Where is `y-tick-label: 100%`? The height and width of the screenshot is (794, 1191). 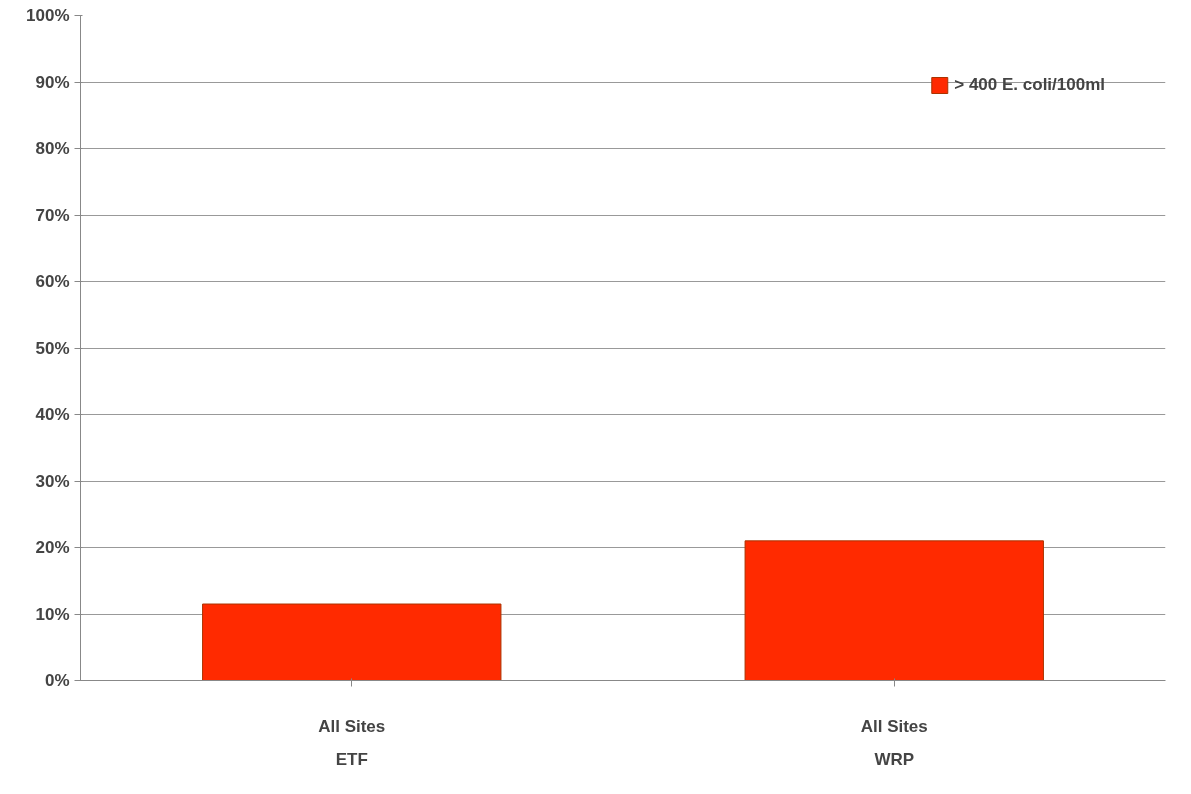 y-tick-label: 100% is located at coordinates (48, 15).